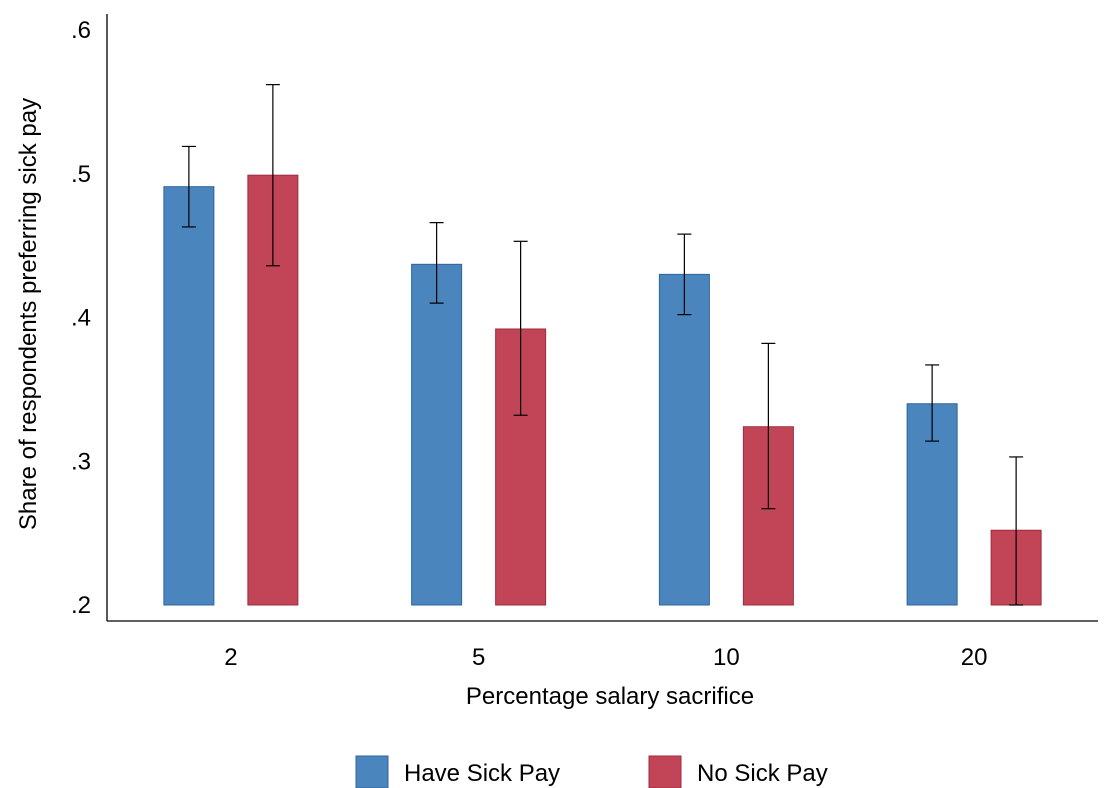 This screenshot has height=788, width=1107. What do you see at coordinates (726, 657) in the screenshot?
I see `x-tick-label: 10` at bounding box center [726, 657].